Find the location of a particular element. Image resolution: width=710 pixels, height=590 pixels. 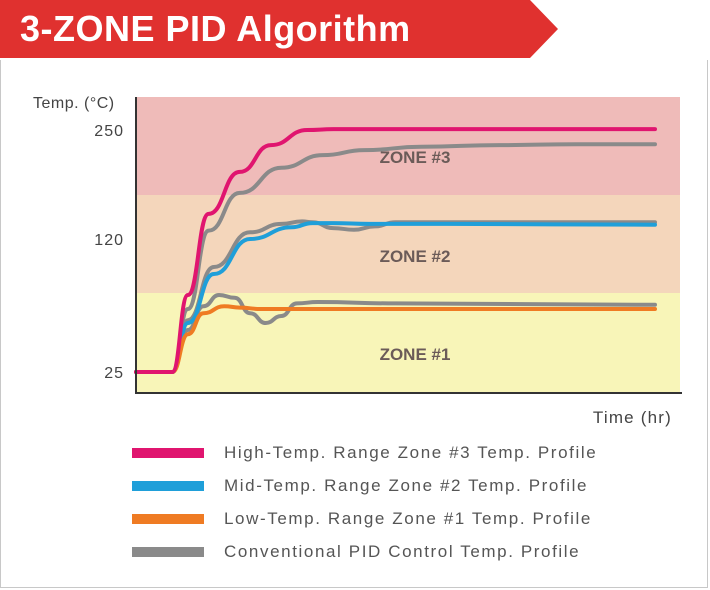

legend-swatch-conventional is located at coordinates (168, 551).